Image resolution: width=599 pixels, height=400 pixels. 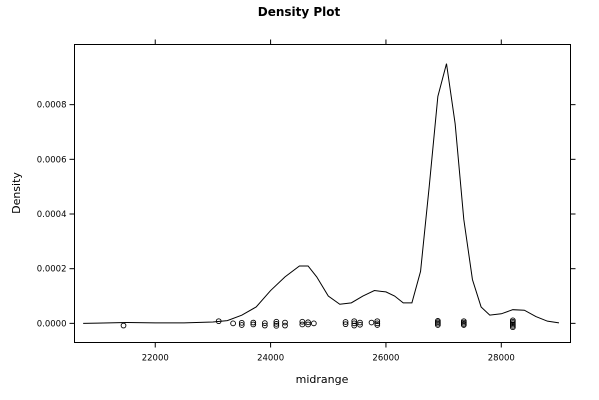 What do you see at coordinates (52, 160) in the screenshot?
I see `y-tick-label: 0.0006` at bounding box center [52, 160].